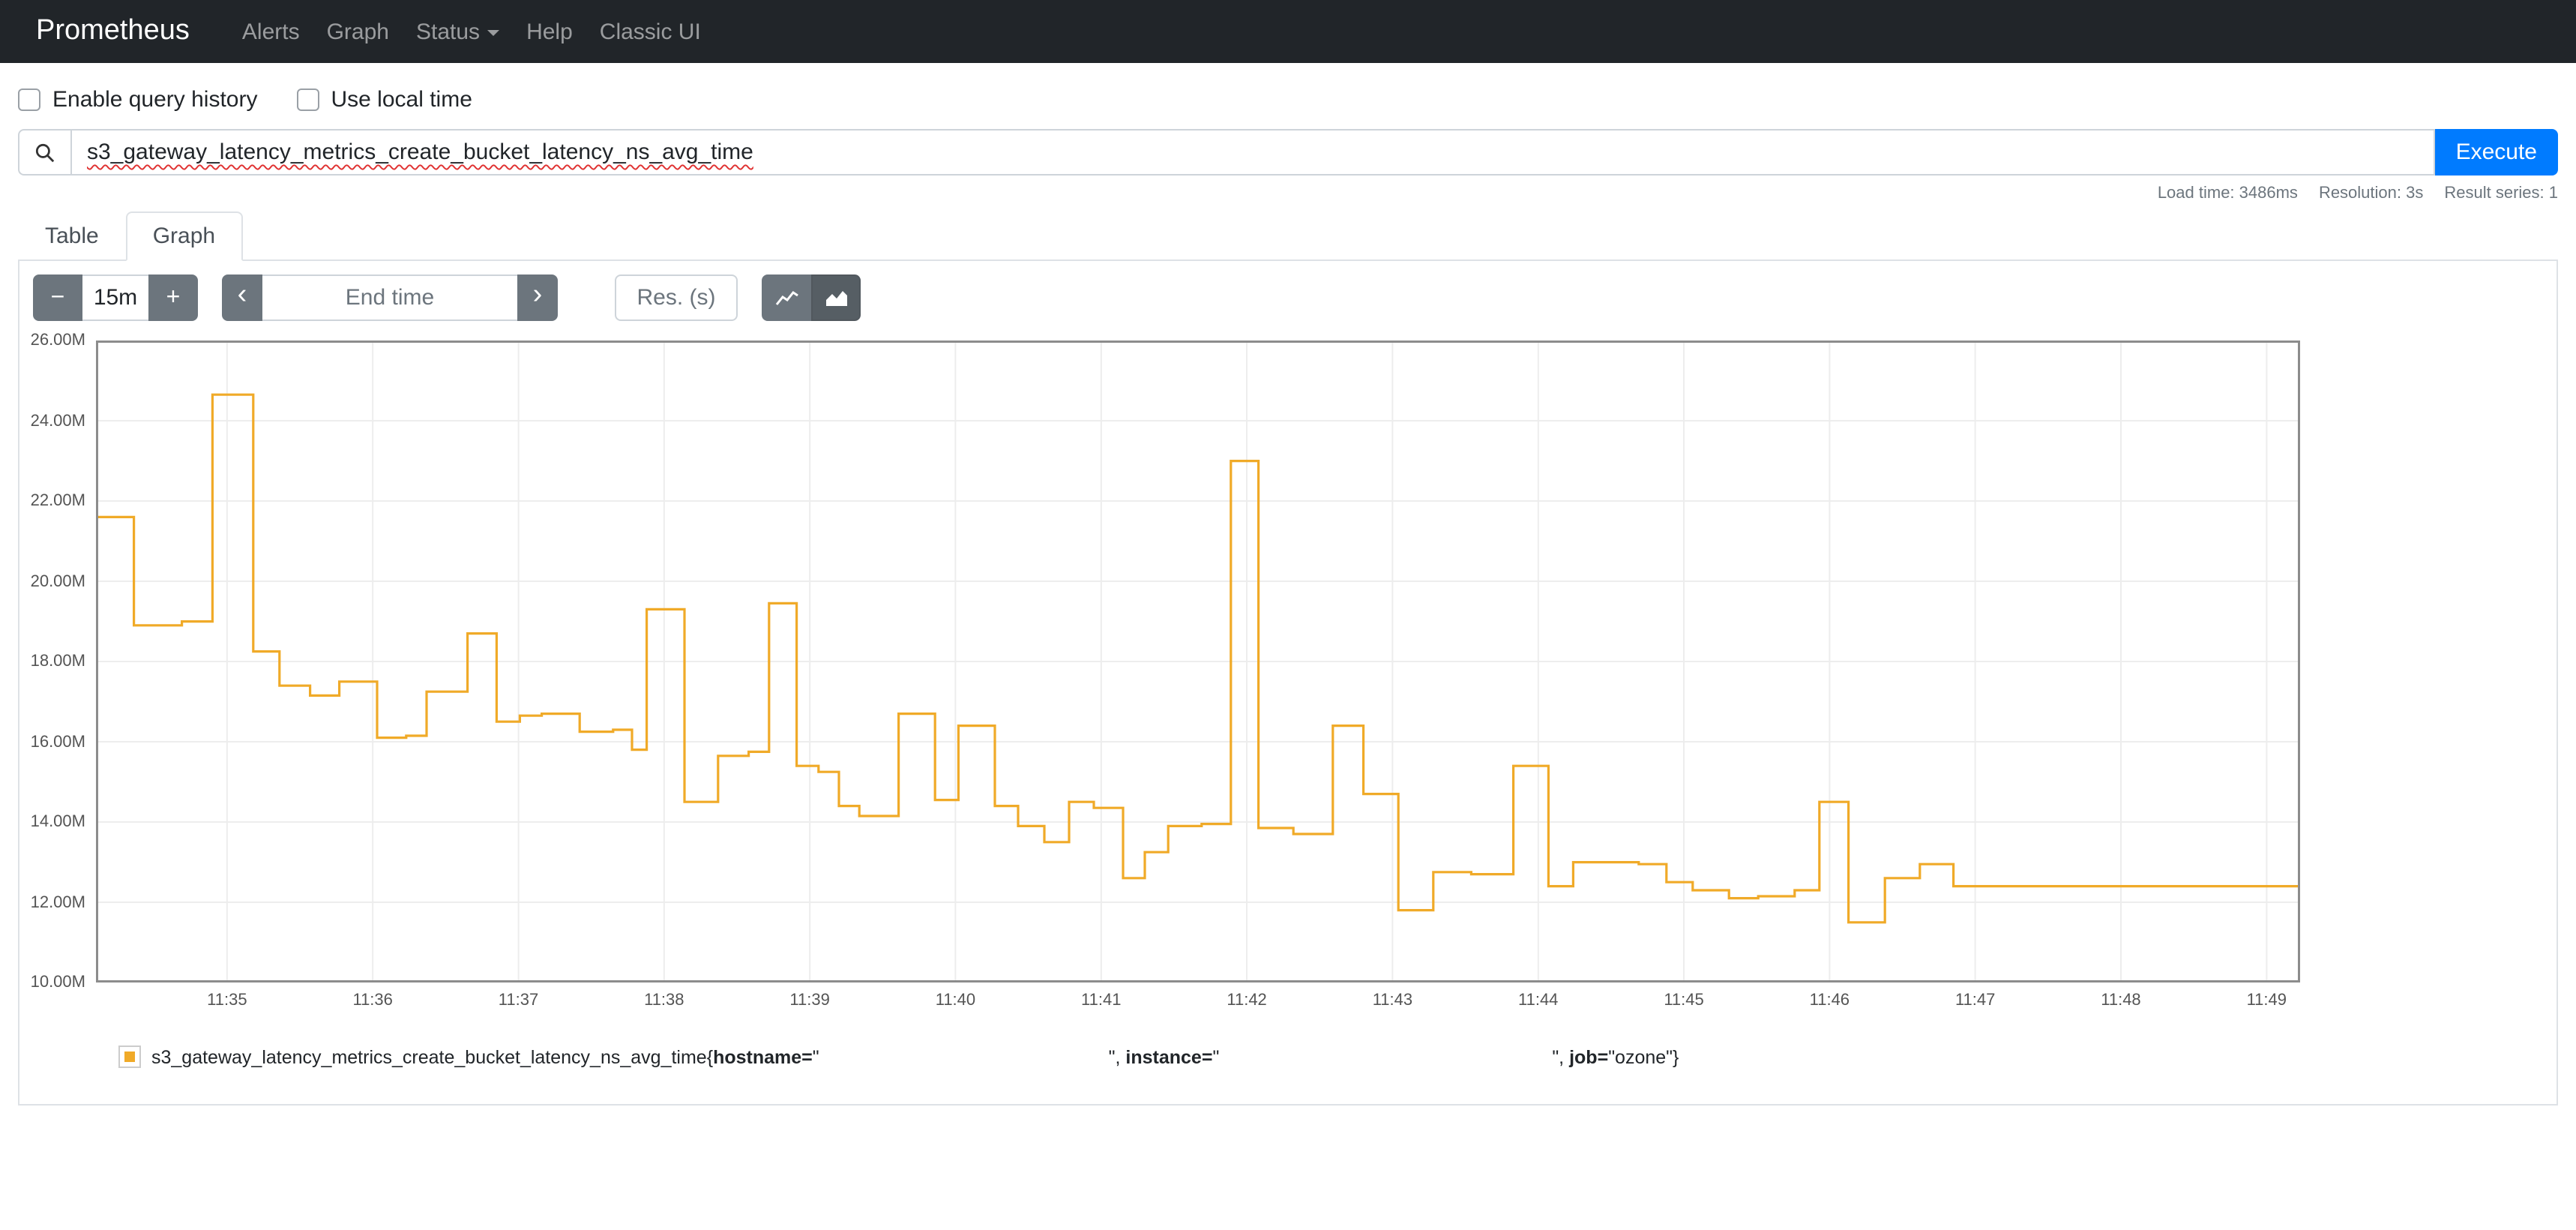 The image size is (2576, 1230). I want to click on nav-item-help: Help, so click(549, 31).